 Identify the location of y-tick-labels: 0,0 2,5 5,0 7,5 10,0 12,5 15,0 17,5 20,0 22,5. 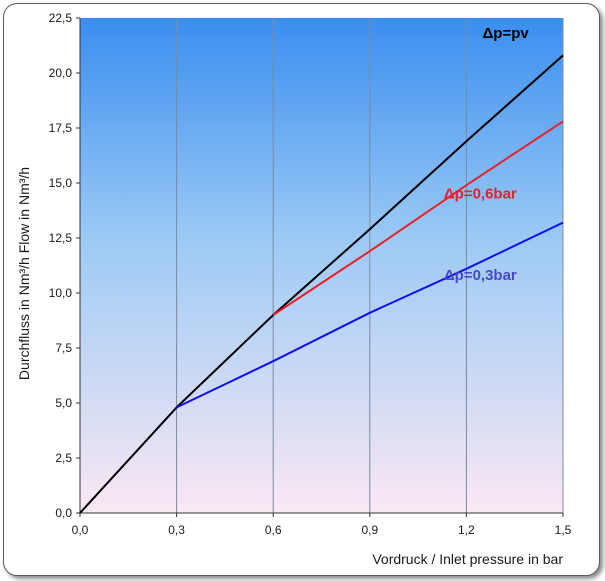
(61, 265).